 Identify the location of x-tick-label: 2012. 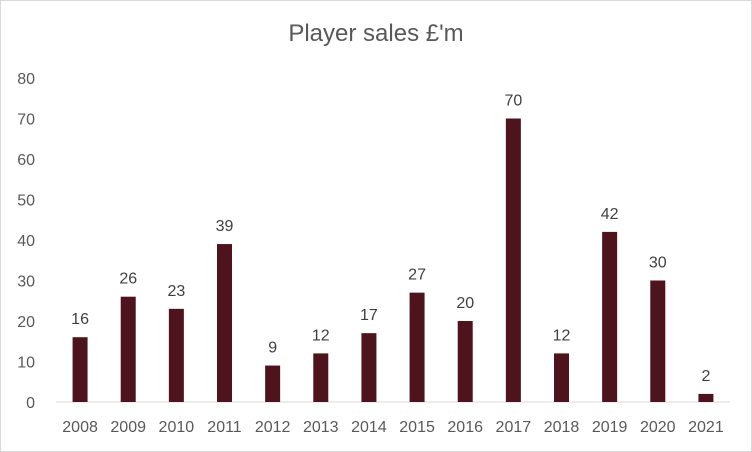
(273, 427).